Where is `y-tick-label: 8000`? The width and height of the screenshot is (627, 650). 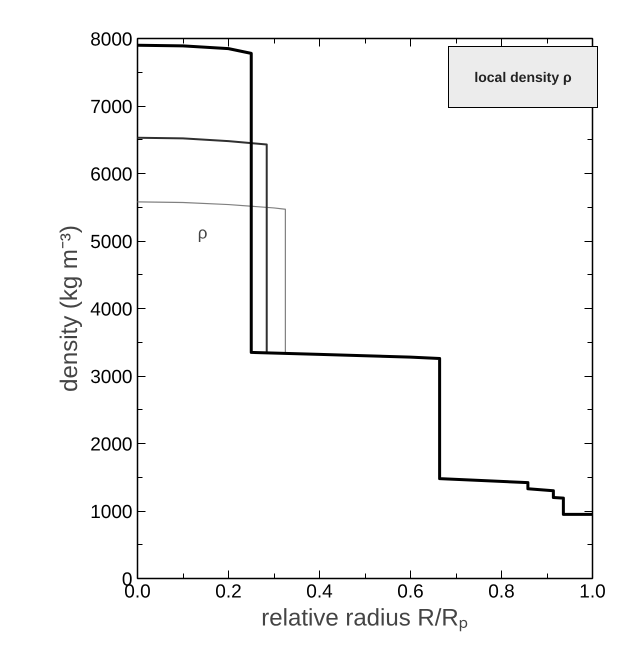
y-tick-label: 8000 is located at coordinates (111, 40).